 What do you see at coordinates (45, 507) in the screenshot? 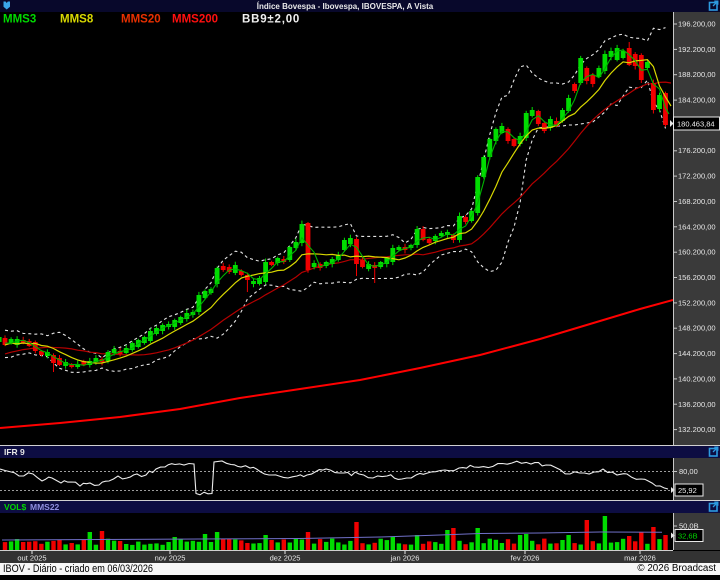
I see `svg-text: MMS22` at bounding box center [45, 507].